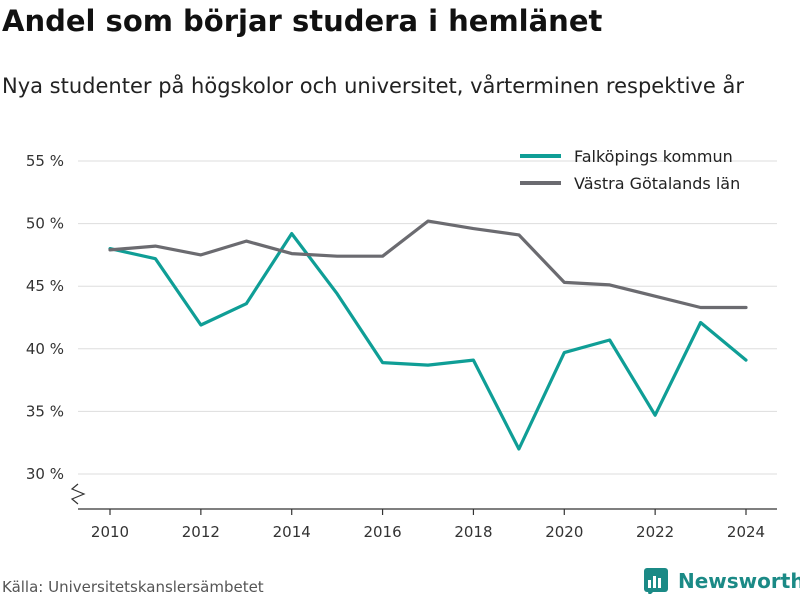 This screenshot has height=600, width=800. What do you see at coordinates (201, 532) in the screenshot?
I see `x-tick-label-2012: 2012` at bounding box center [201, 532].